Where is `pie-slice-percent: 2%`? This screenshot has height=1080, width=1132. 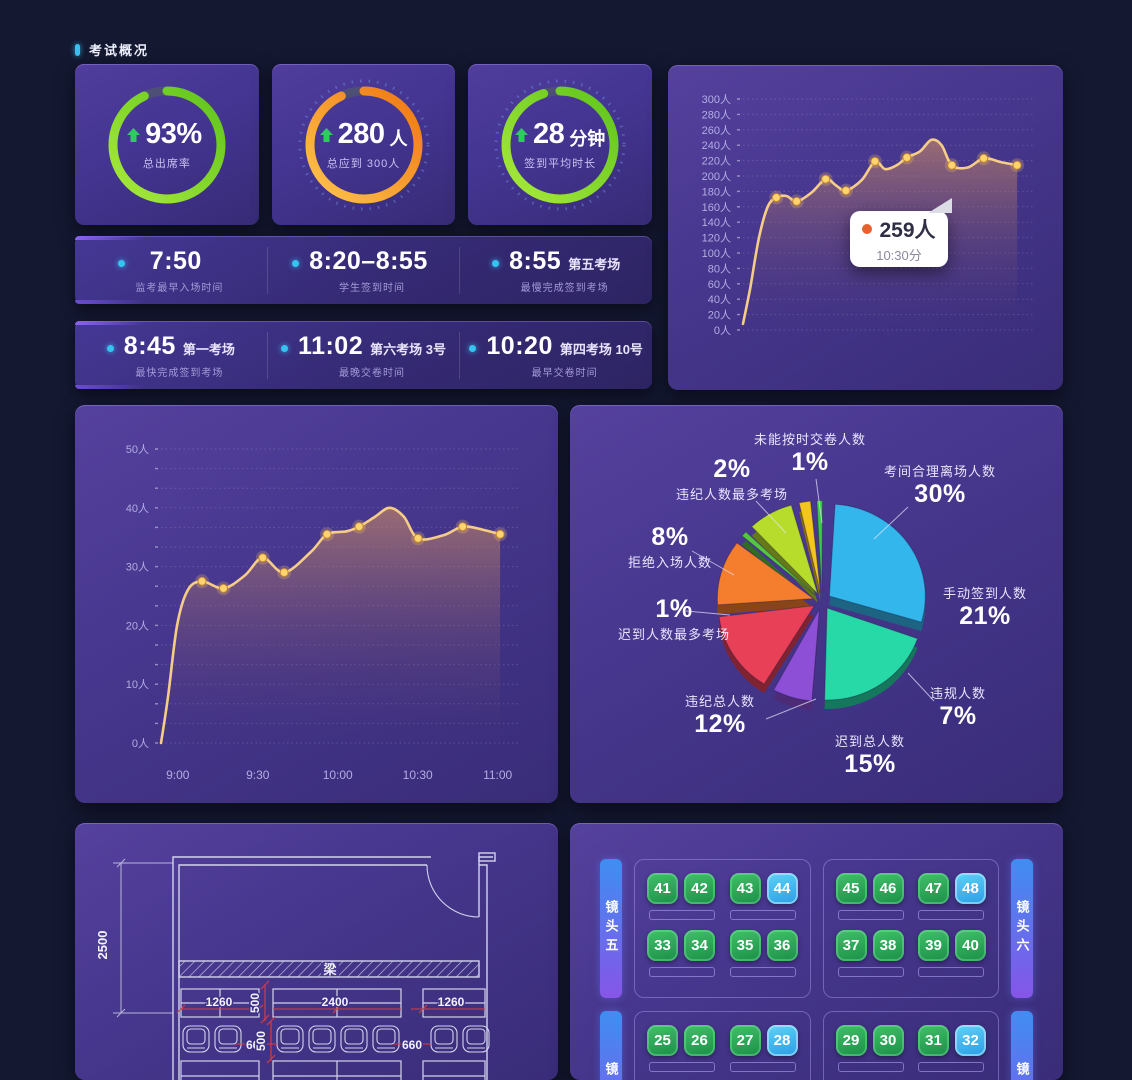 pie-slice-percent: 2% is located at coordinates (732, 469).